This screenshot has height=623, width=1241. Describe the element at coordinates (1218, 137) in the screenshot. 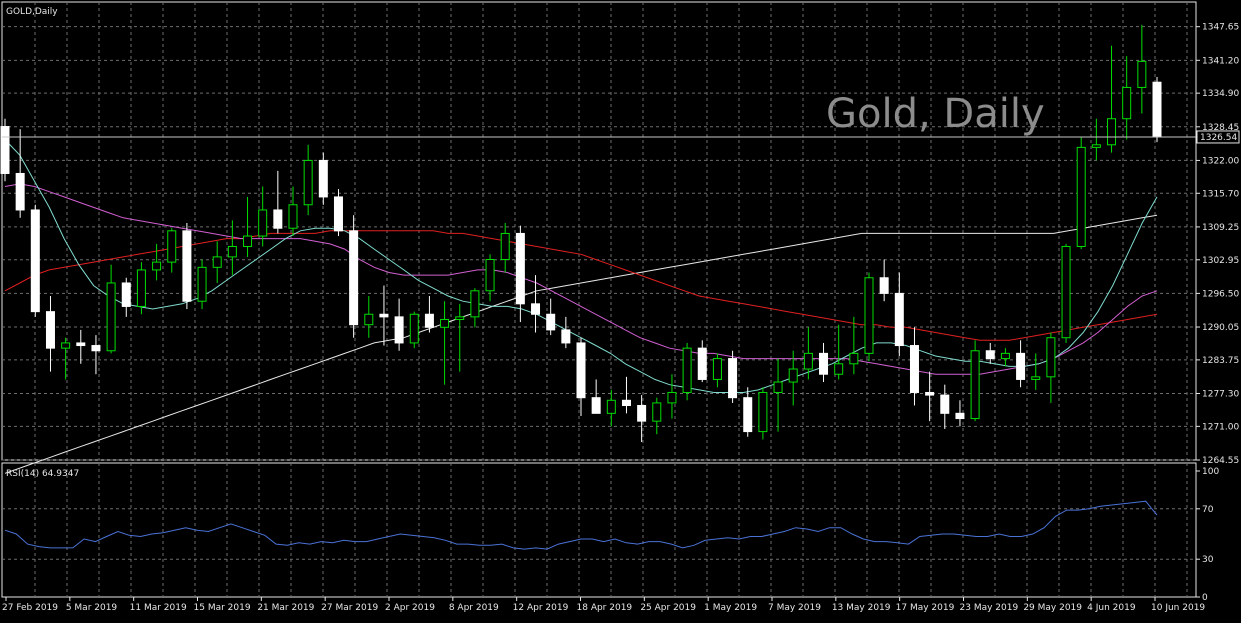

I see `current-price-box` at that location.